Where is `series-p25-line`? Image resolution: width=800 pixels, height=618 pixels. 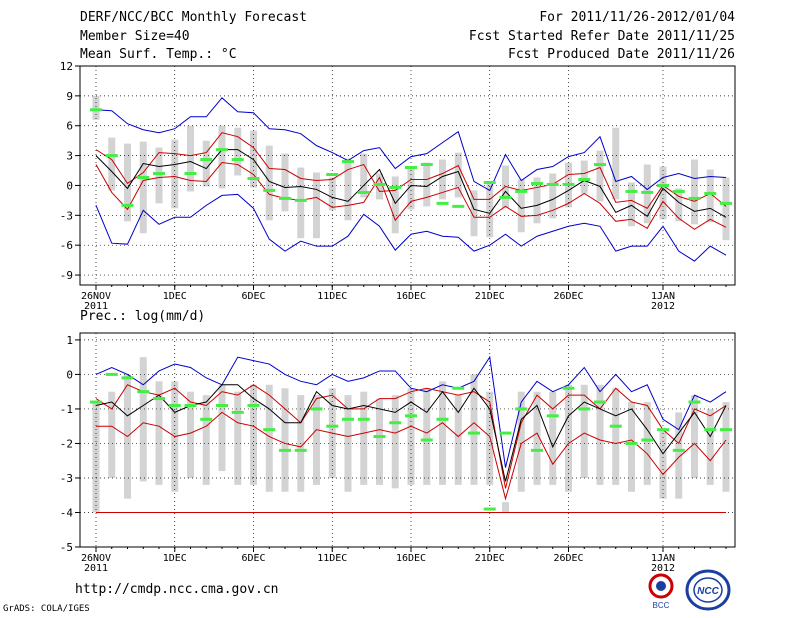
series-p25-line is located at coordinates (411, 456).